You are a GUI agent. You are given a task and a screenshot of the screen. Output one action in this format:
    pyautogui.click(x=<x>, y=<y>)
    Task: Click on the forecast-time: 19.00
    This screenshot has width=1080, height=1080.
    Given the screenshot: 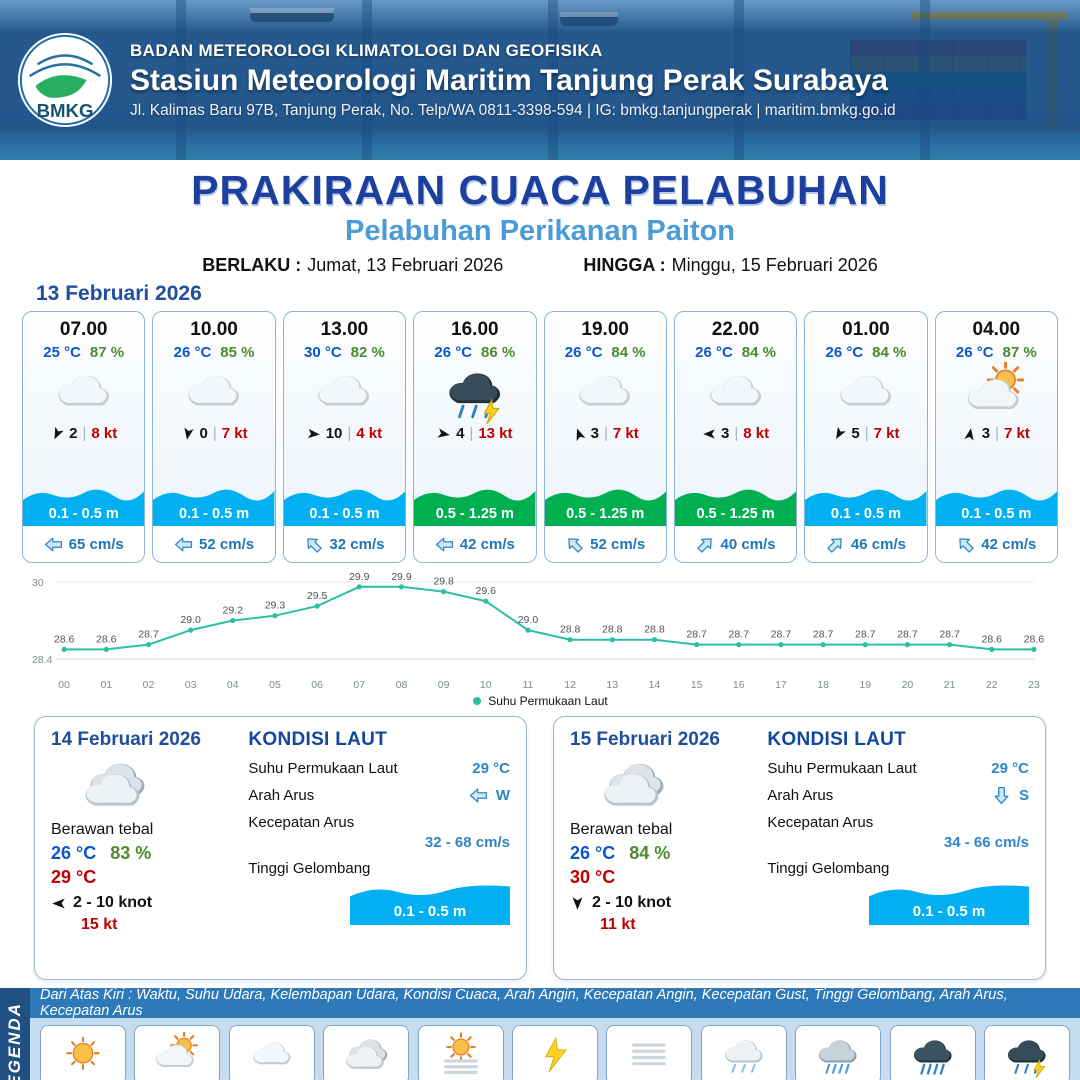 What is the action you would take?
    pyautogui.click(x=605, y=330)
    